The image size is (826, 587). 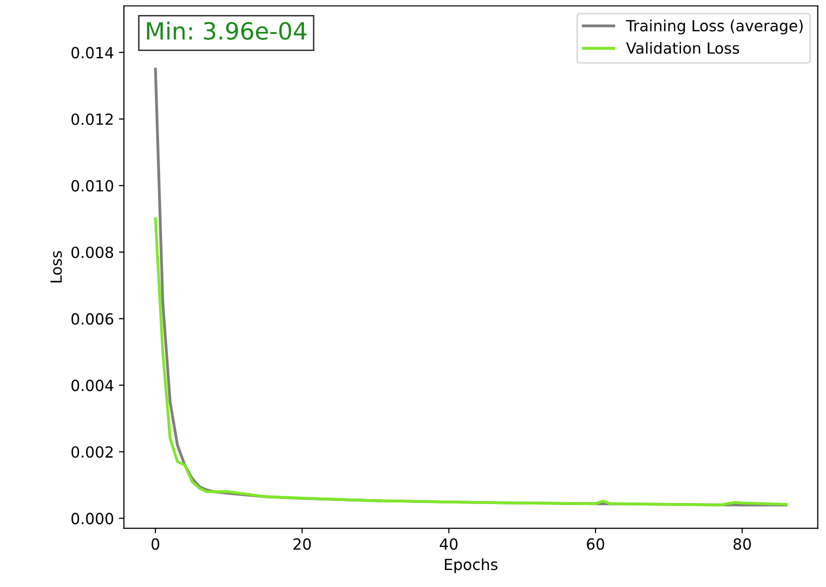 What do you see at coordinates (471, 566) in the screenshot?
I see `x-axis-title: Epochs` at bounding box center [471, 566].